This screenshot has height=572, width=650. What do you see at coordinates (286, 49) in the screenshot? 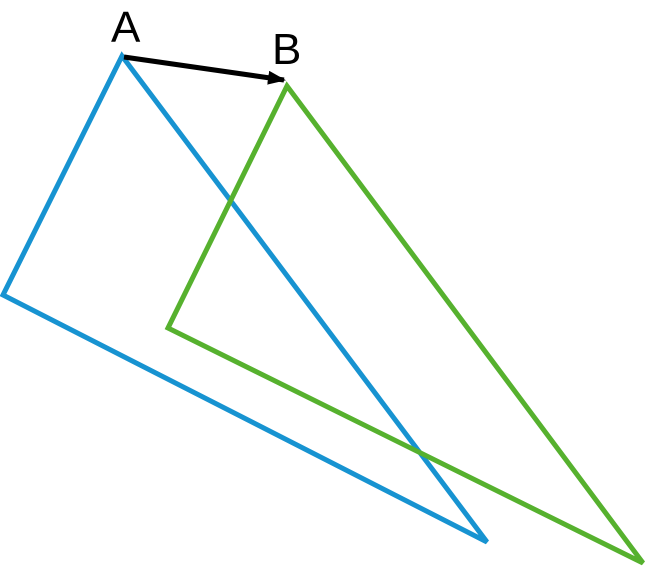
I see `label-point-b: B` at bounding box center [286, 49].